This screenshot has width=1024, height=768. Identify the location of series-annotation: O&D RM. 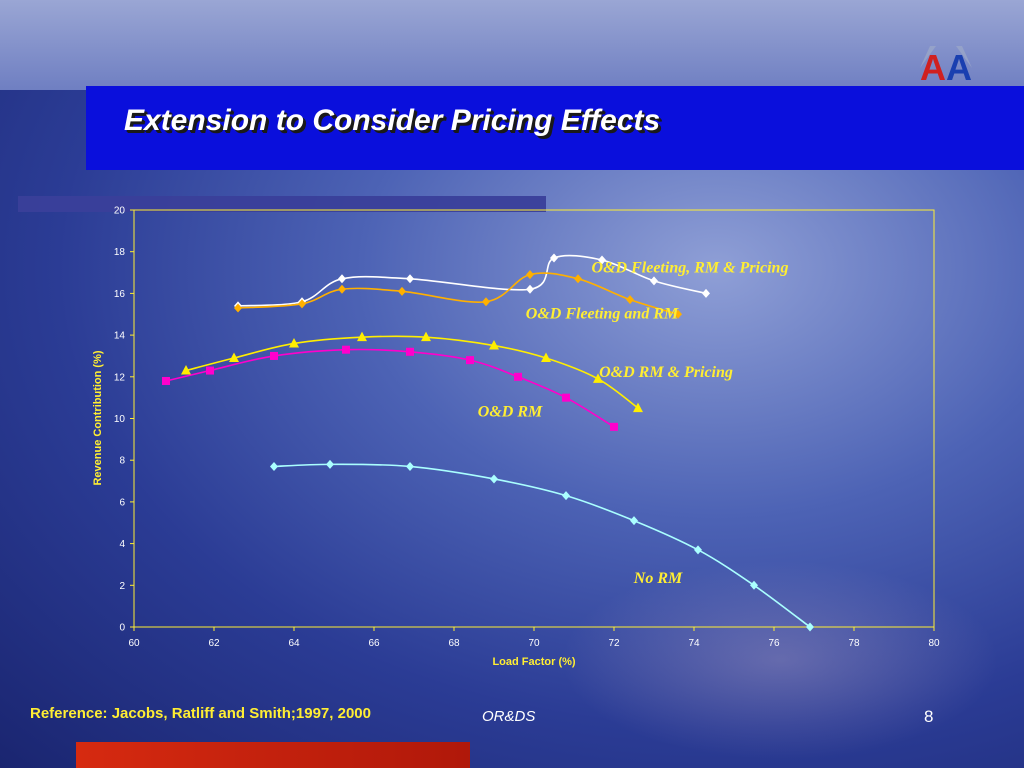
(510, 411).